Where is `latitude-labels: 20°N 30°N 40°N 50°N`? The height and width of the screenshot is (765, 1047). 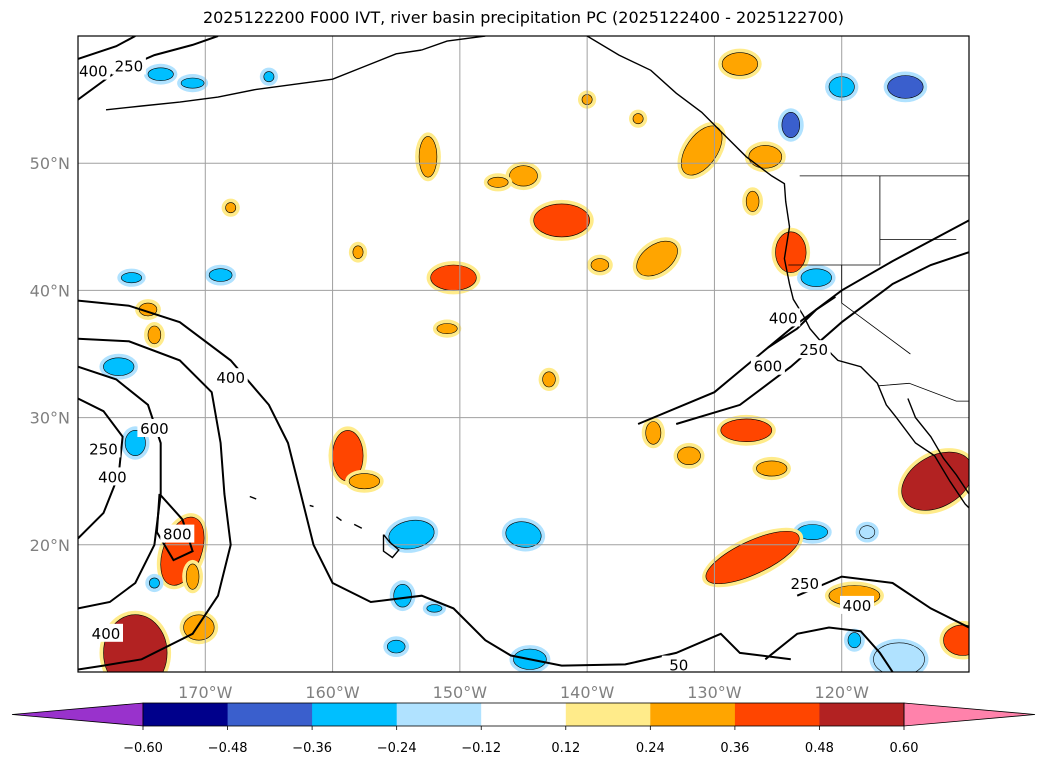
latitude-labels: 20°N 30°N 40°N 50°N is located at coordinates (50, 354).